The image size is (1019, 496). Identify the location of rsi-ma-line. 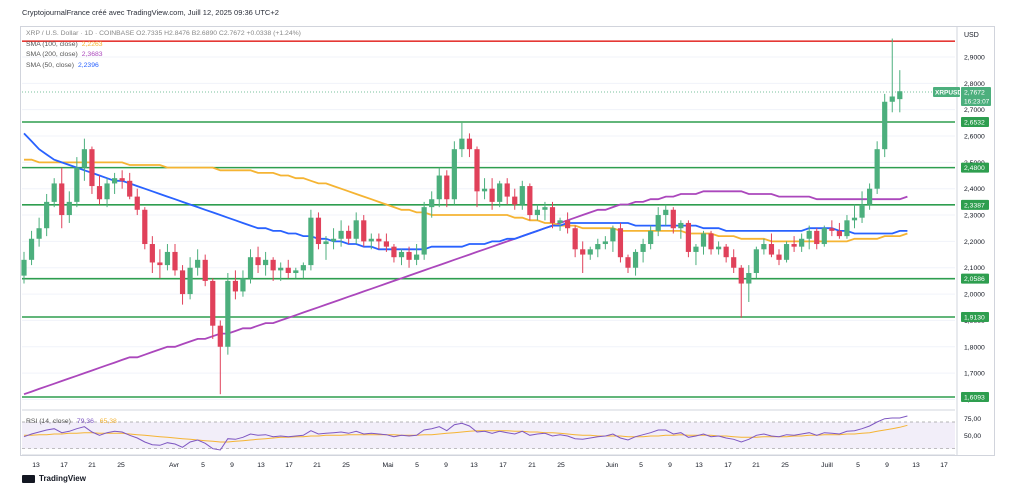
(466, 433).